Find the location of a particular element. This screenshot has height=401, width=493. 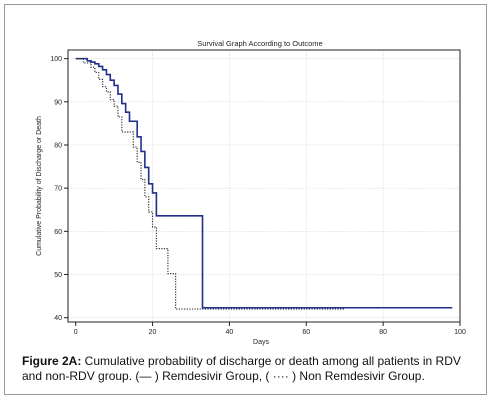

x-tick-label: 20 is located at coordinates (153, 332).